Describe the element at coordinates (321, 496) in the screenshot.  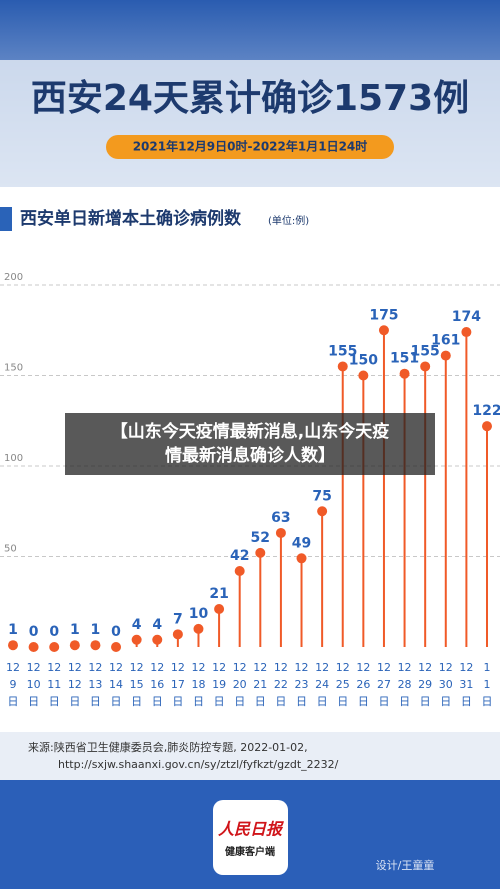
I see `value-label: 75` at that location.